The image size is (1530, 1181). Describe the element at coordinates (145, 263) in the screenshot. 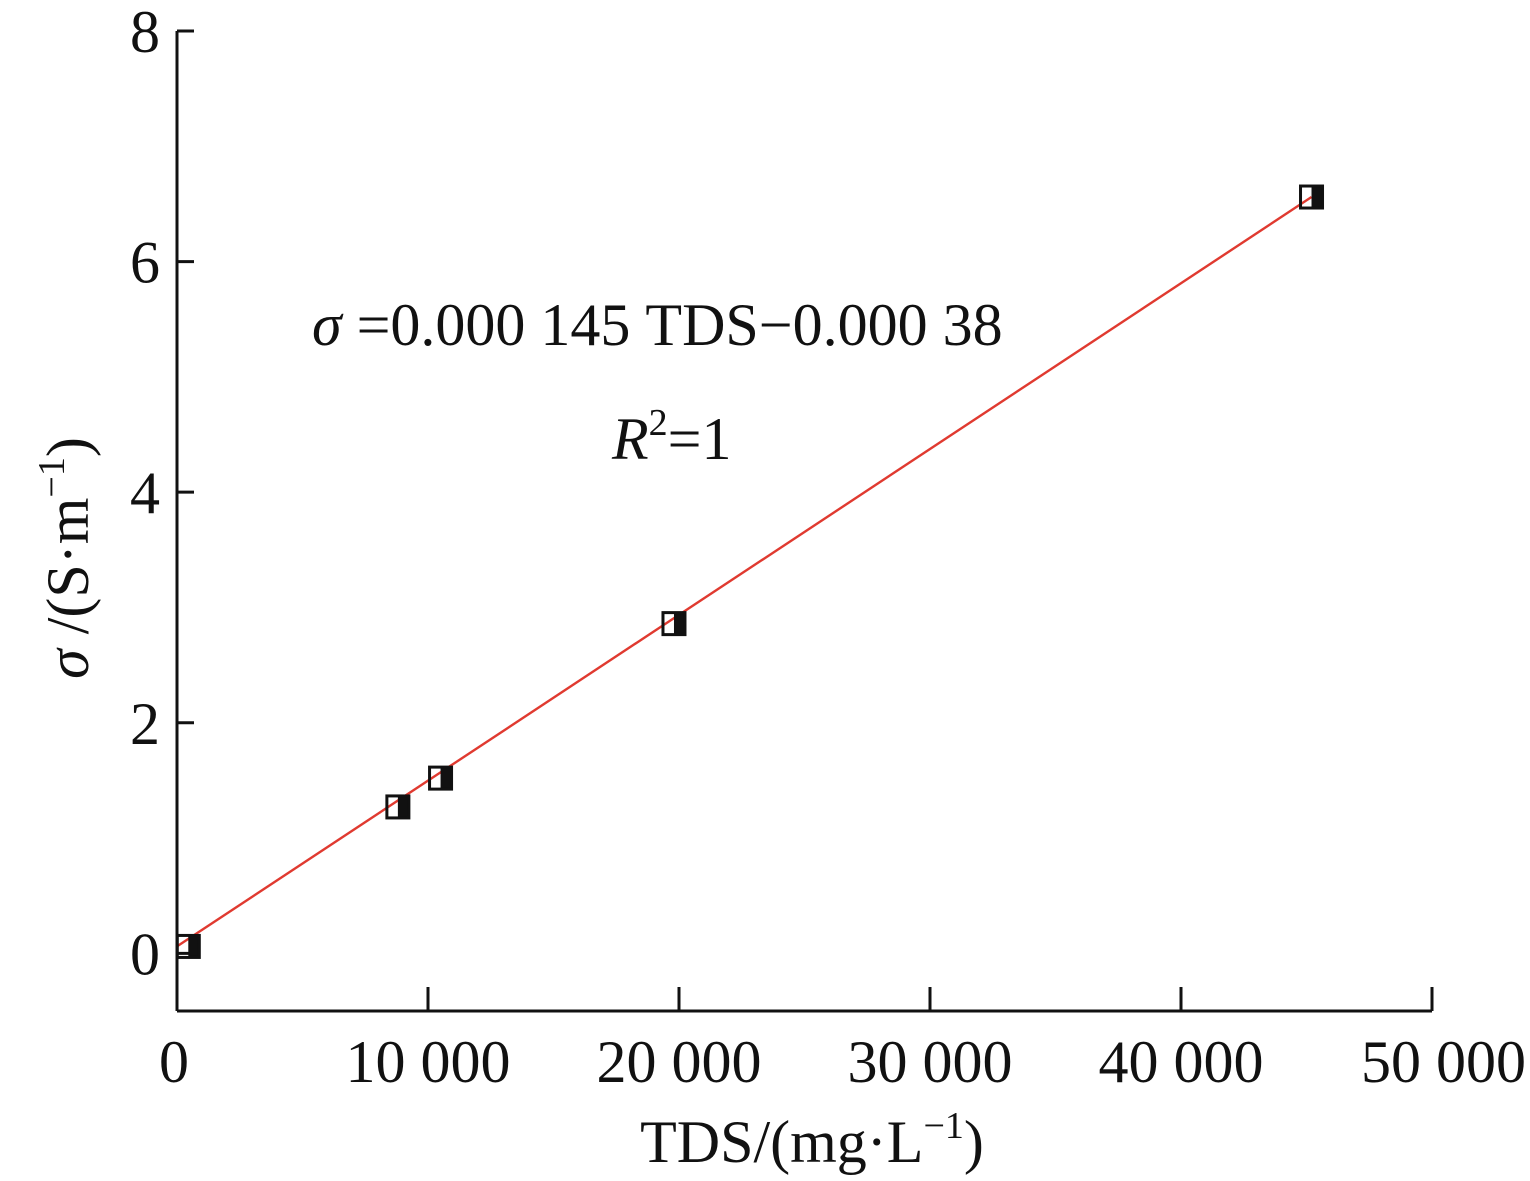

I see `y-tick-label: 6` at that location.